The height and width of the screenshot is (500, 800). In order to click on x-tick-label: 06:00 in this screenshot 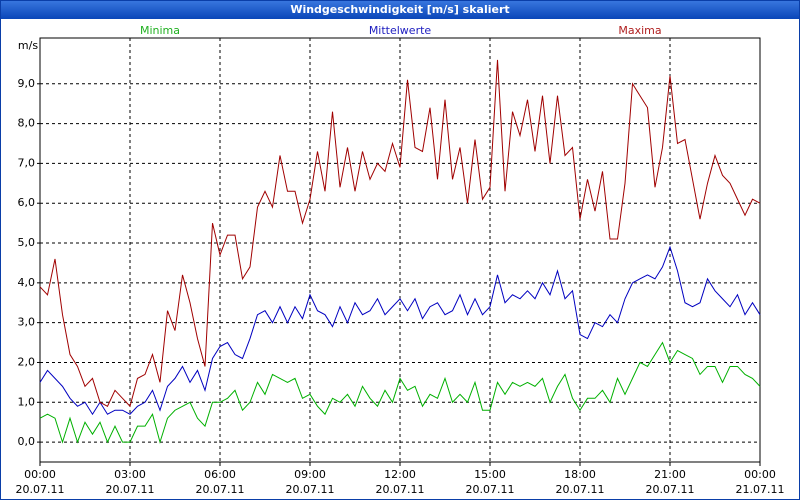, I will do `click(220, 474)`.